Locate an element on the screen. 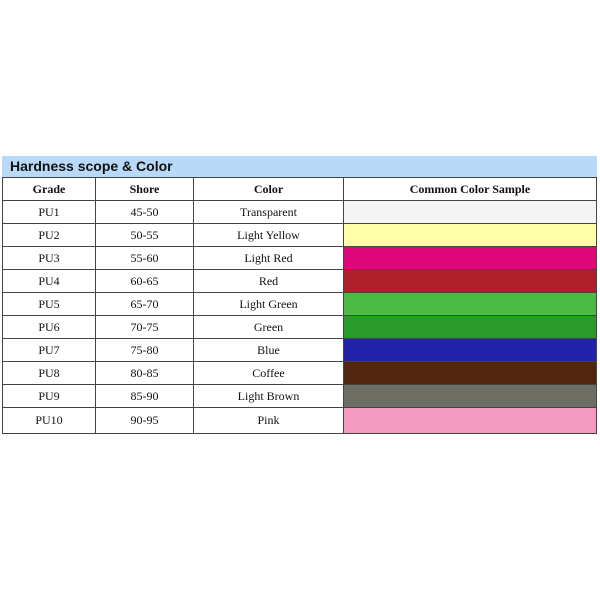 The width and height of the screenshot is (600, 600). table-row: PU5 65-70 Light Green is located at coordinates (299, 304).